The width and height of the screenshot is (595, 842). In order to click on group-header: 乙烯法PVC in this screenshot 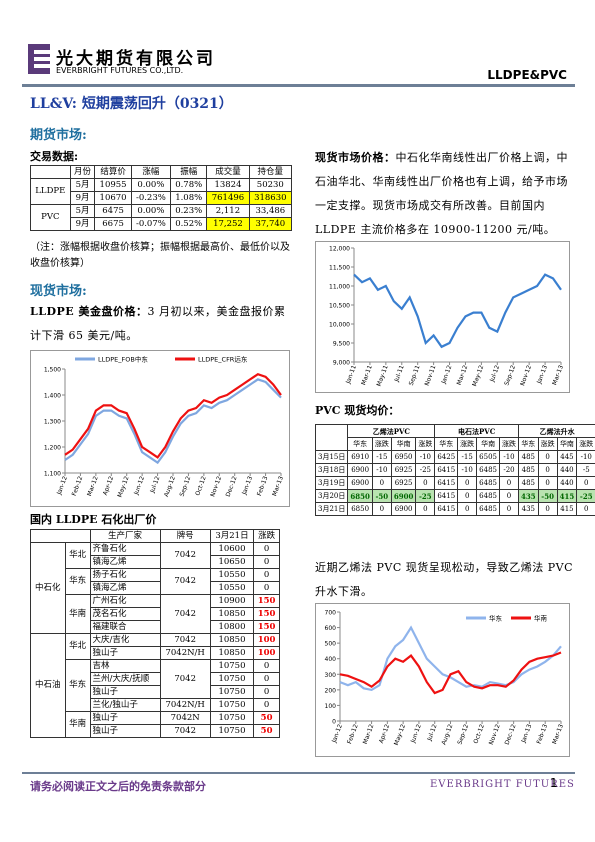, I will do `click(391, 431)`.